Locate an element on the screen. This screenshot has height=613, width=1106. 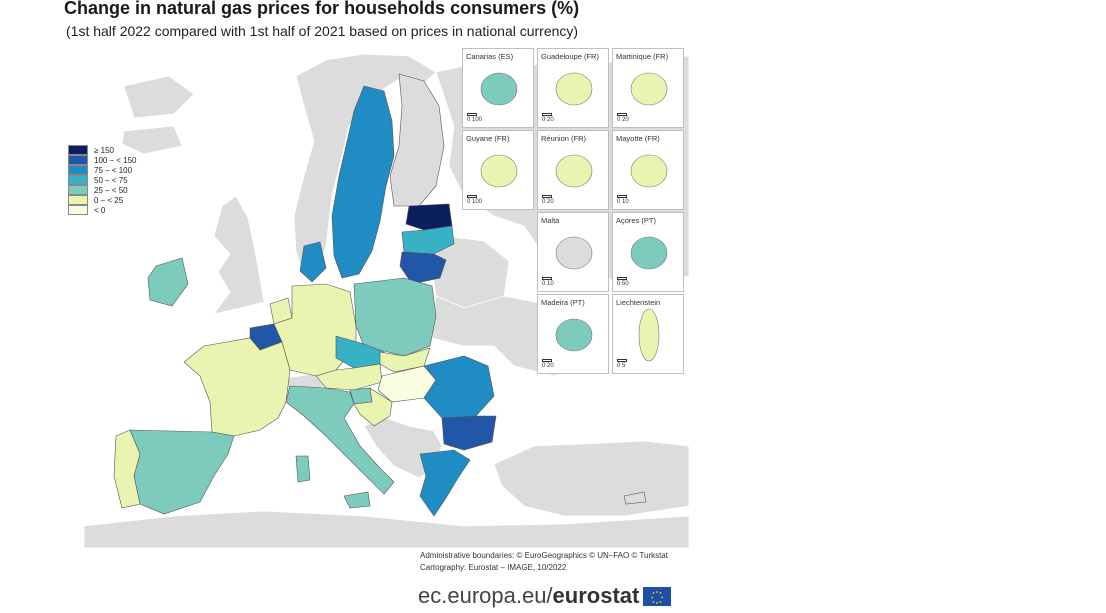
inset-label: Malta is located at coordinates (550, 220).